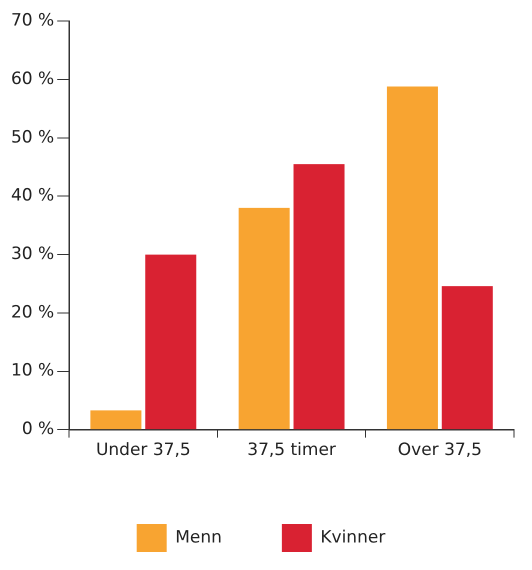  Describe the element at coordinates (38, 429) in the screenshot. I see `y-tick-label: 0 %` at that location.